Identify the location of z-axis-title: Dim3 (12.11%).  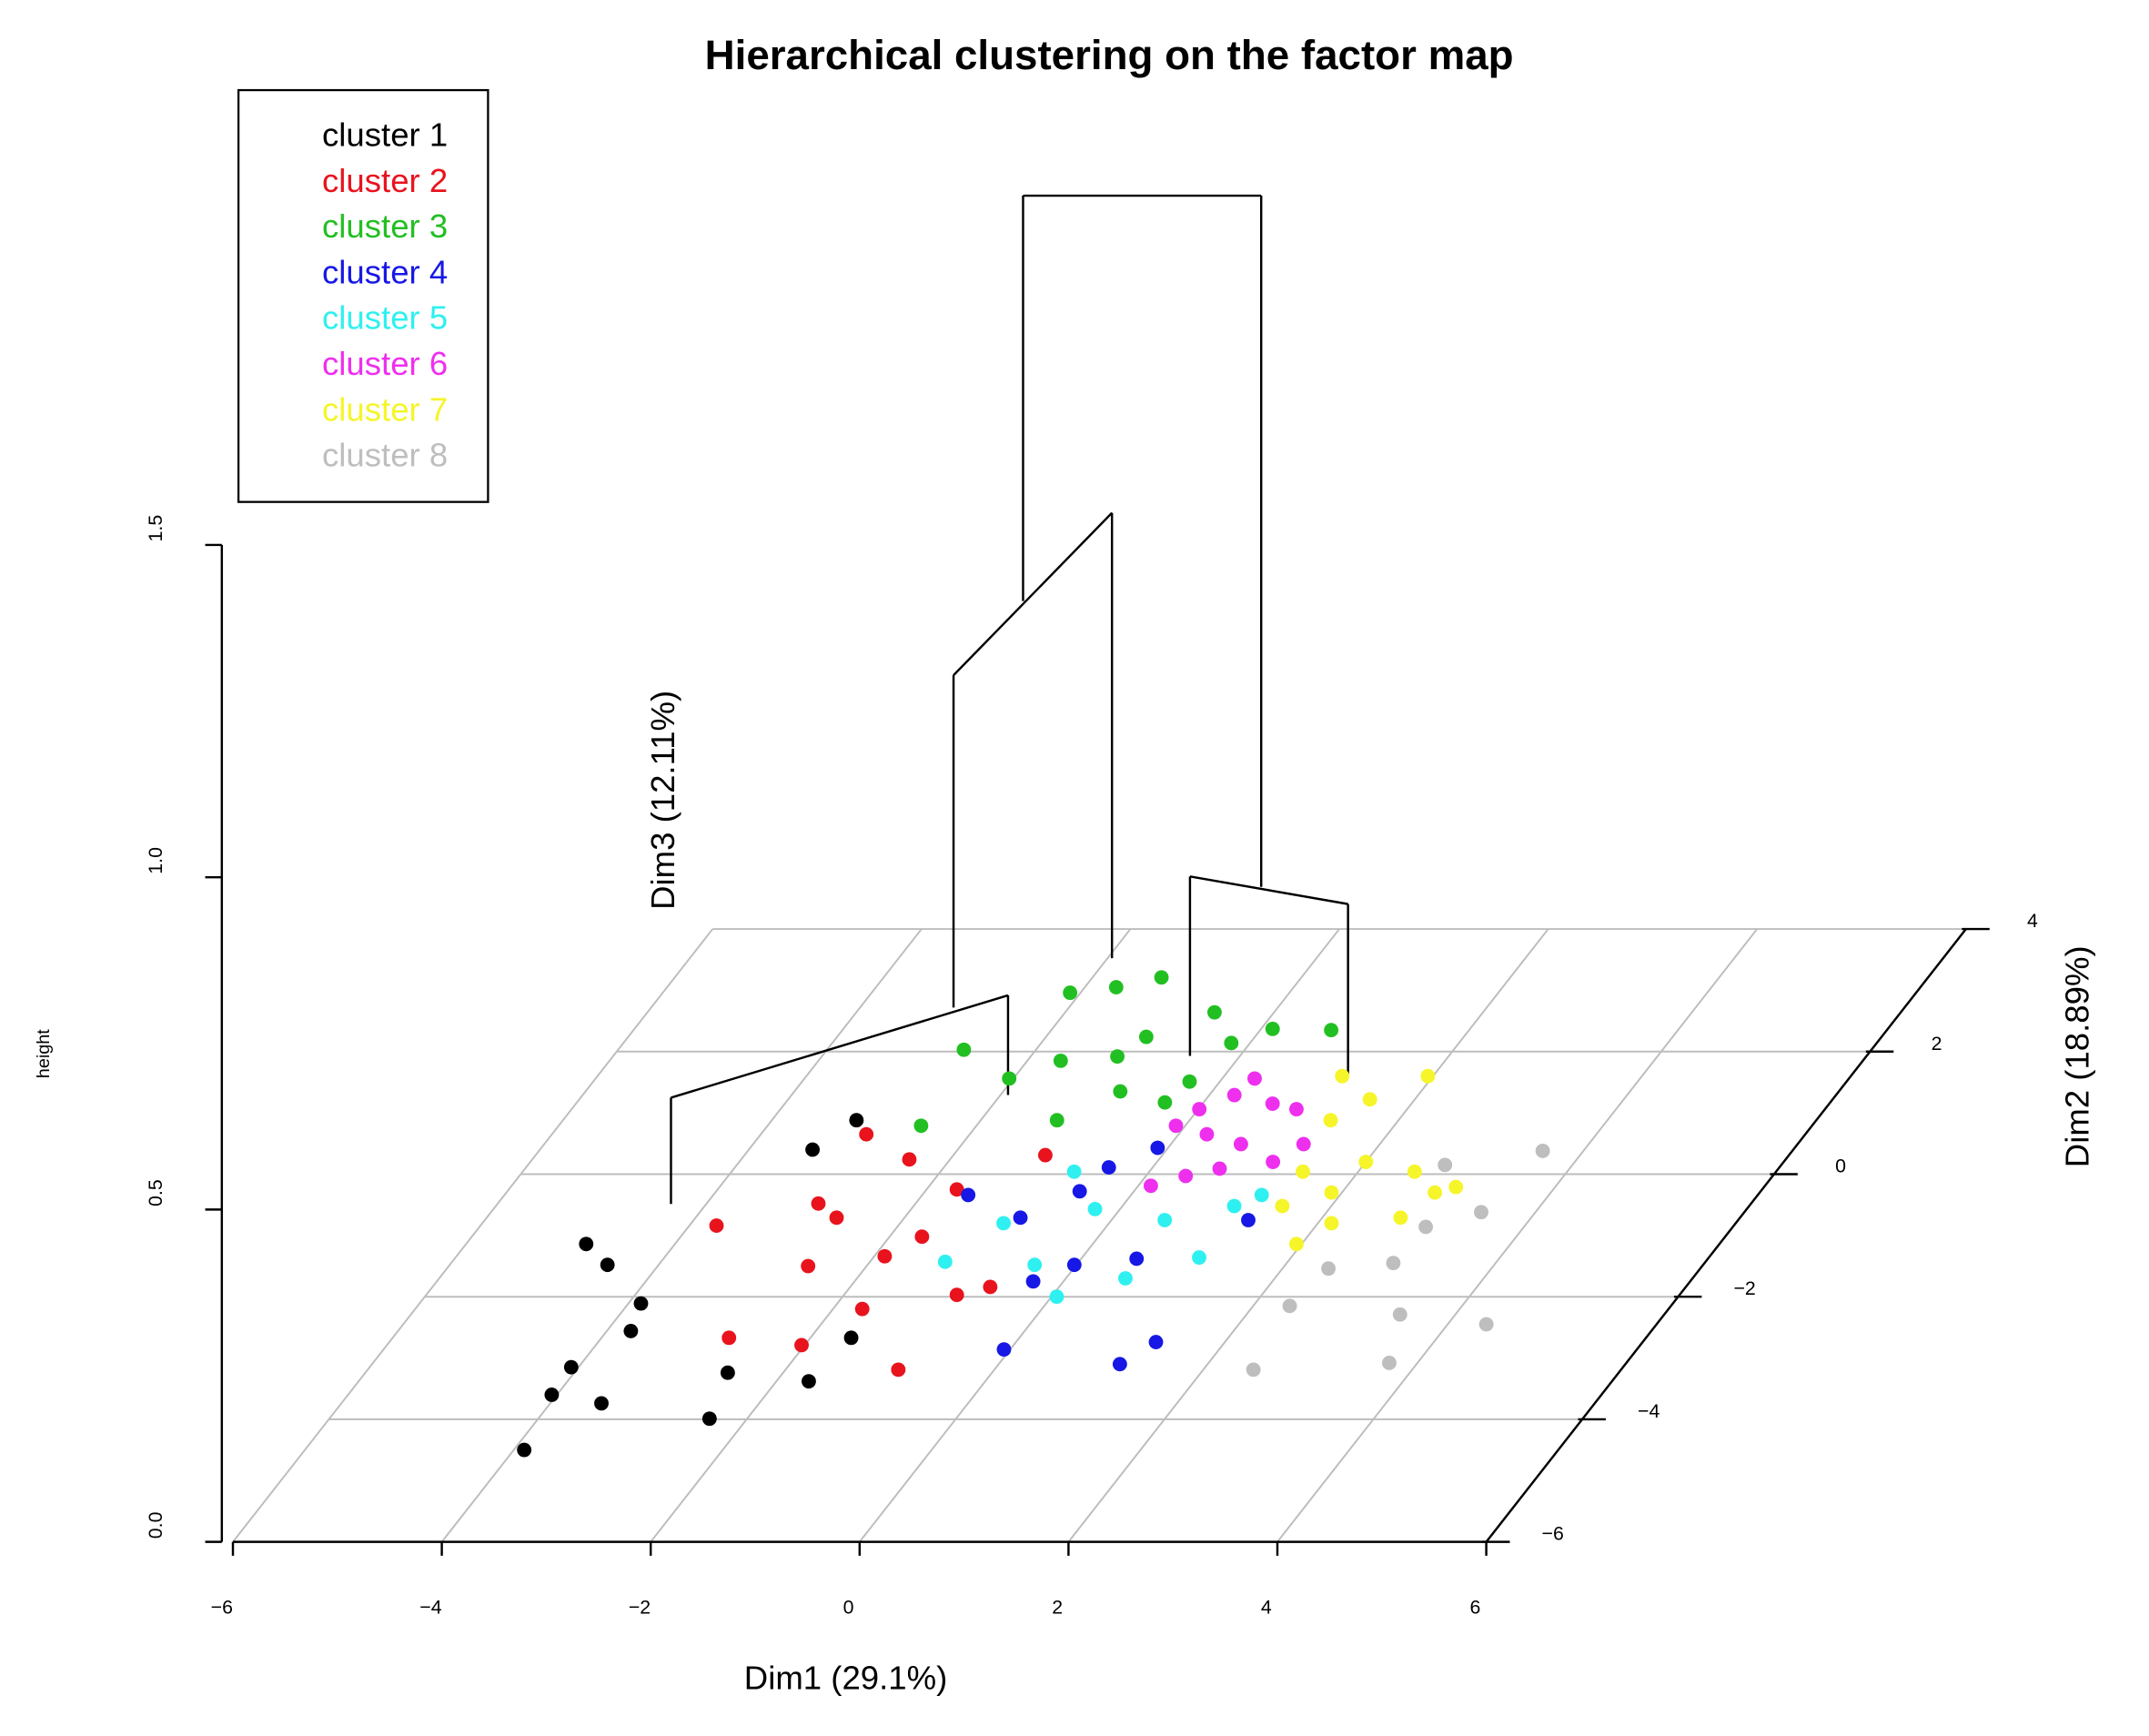
(662, 800).